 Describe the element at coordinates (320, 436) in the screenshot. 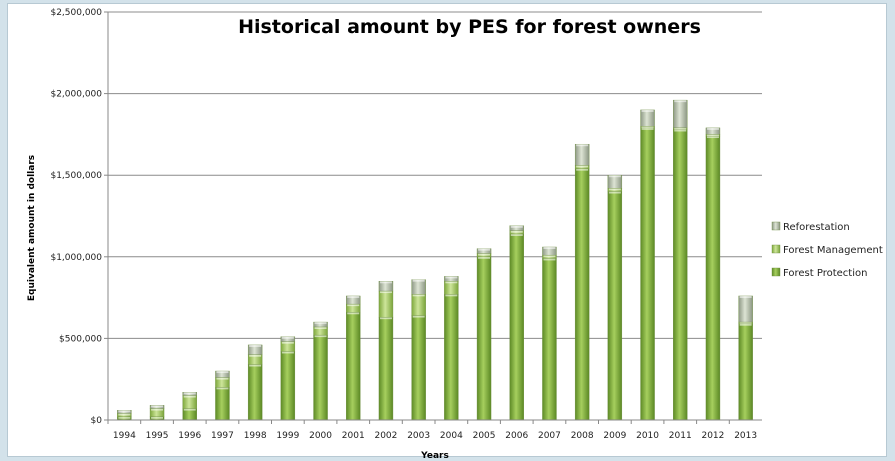

I see `x-tick-label: 2000` at that location.